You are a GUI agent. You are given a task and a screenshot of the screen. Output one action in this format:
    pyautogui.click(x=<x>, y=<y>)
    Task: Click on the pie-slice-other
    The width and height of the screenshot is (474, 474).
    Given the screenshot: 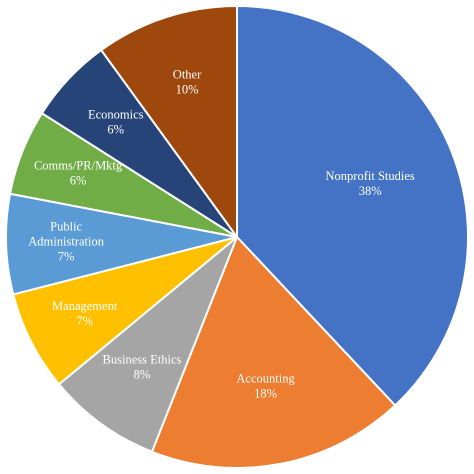 What is the action you would take?
    pyautogui.click(x=169, y=121)
    